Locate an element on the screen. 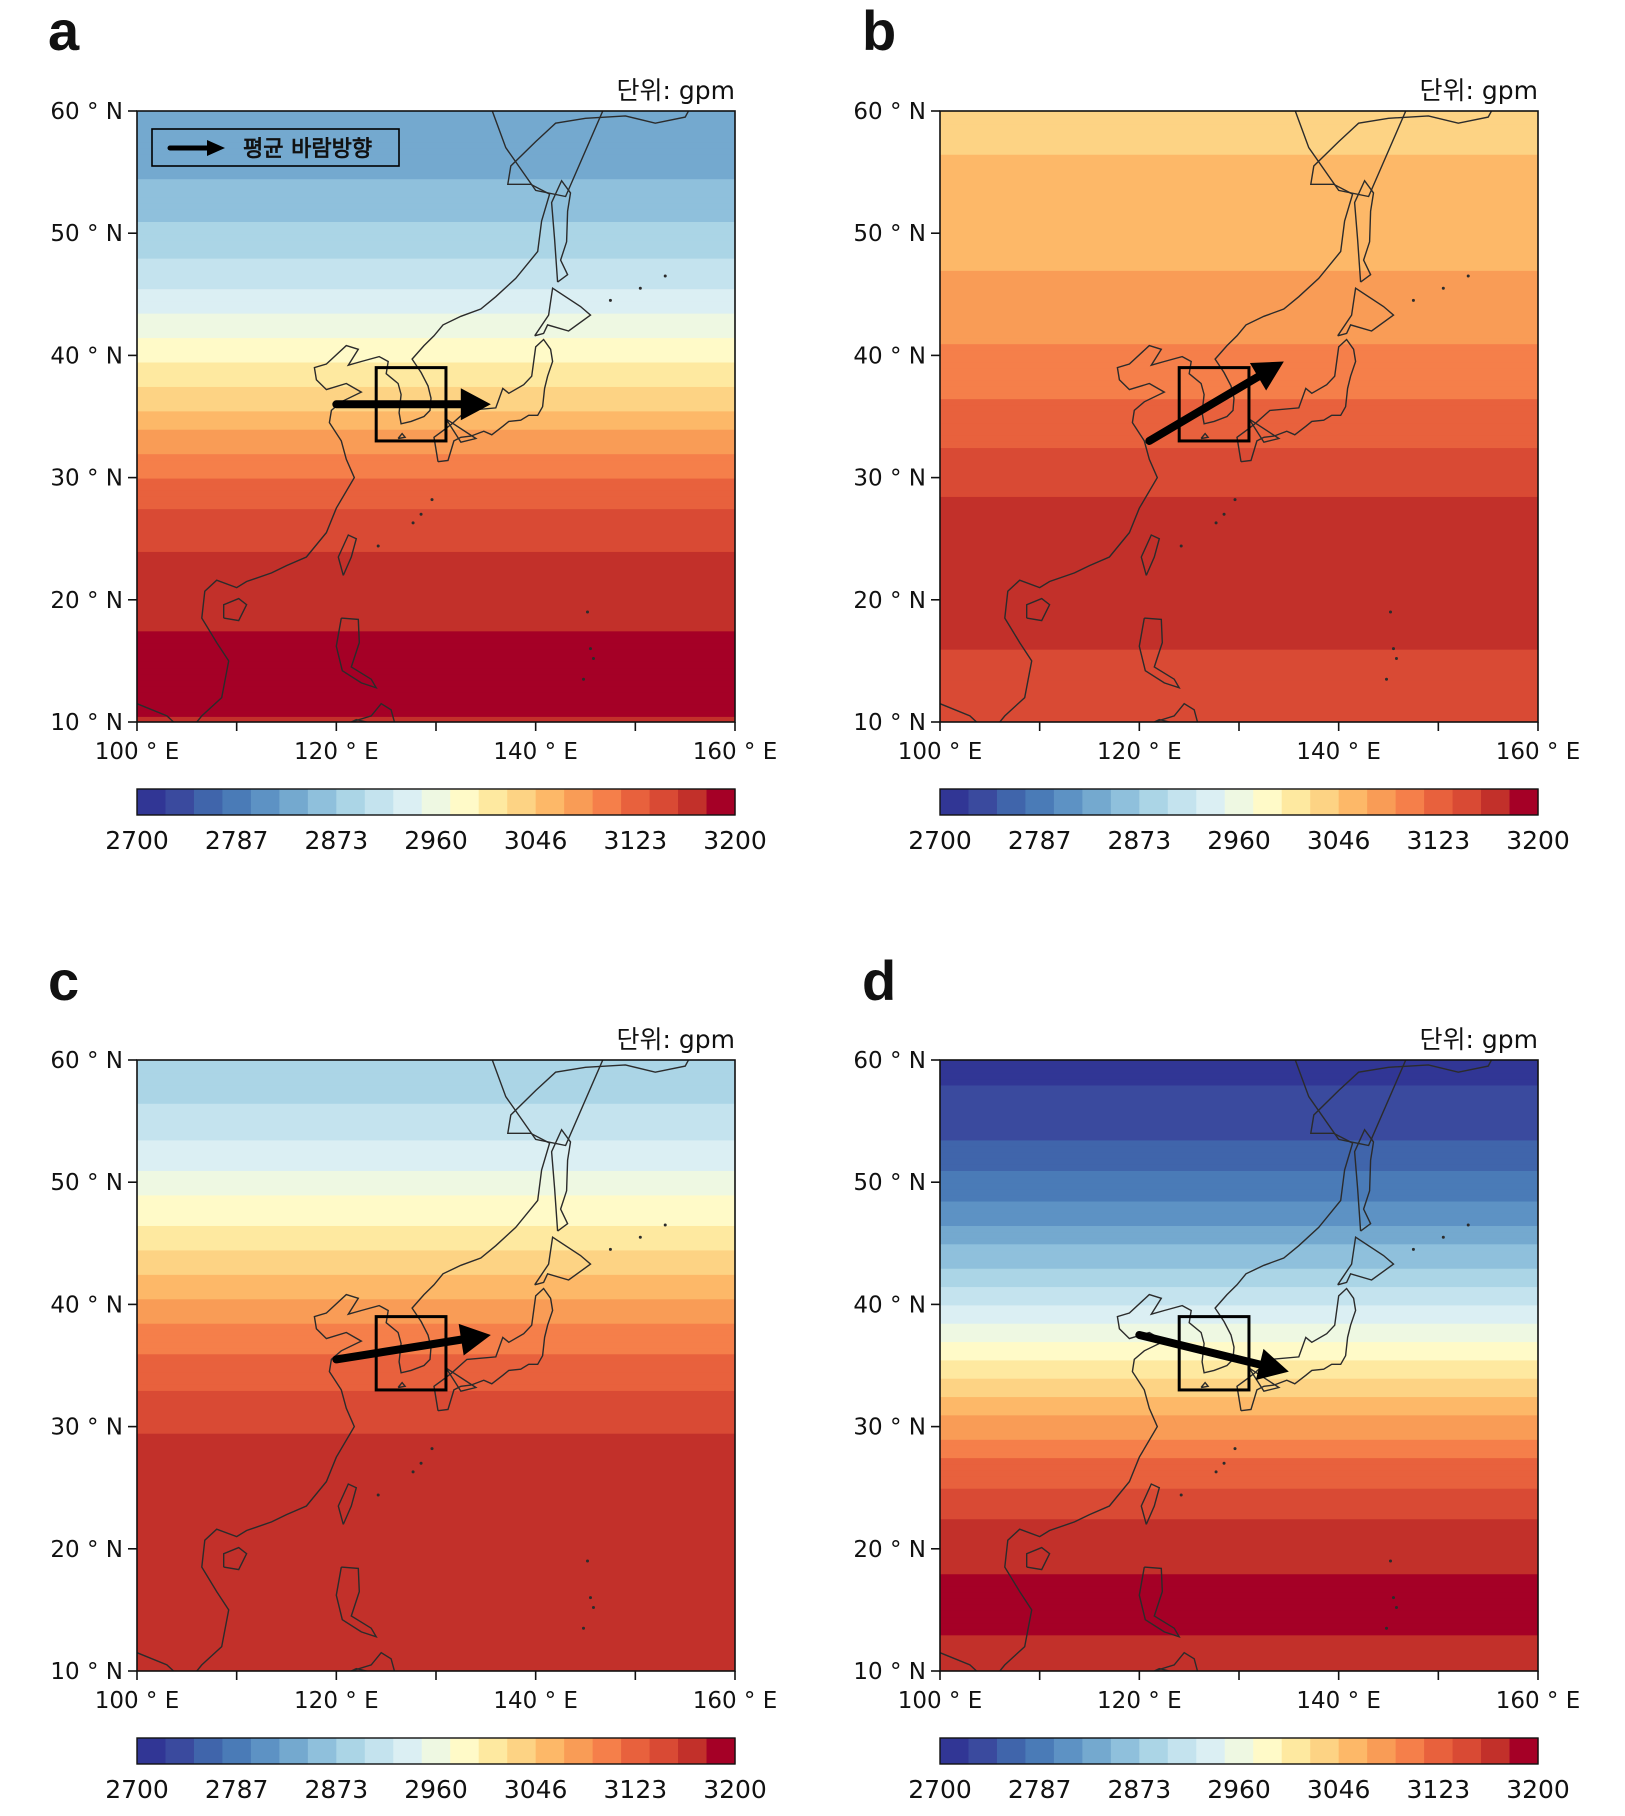 The image size is (1625, 1816). wind-legend: 평균 바람방향 is located at coordinates (275, 147).